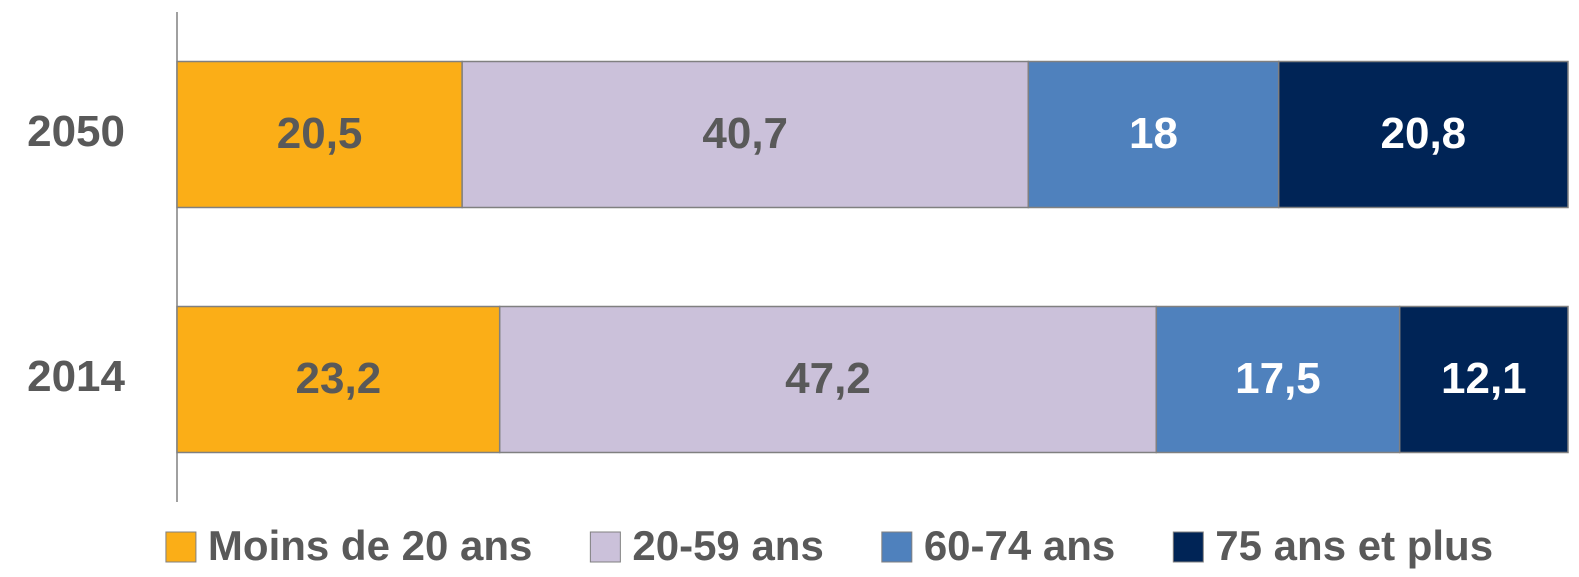  I want to click on data-label: 20,8, so click(1424, 133).